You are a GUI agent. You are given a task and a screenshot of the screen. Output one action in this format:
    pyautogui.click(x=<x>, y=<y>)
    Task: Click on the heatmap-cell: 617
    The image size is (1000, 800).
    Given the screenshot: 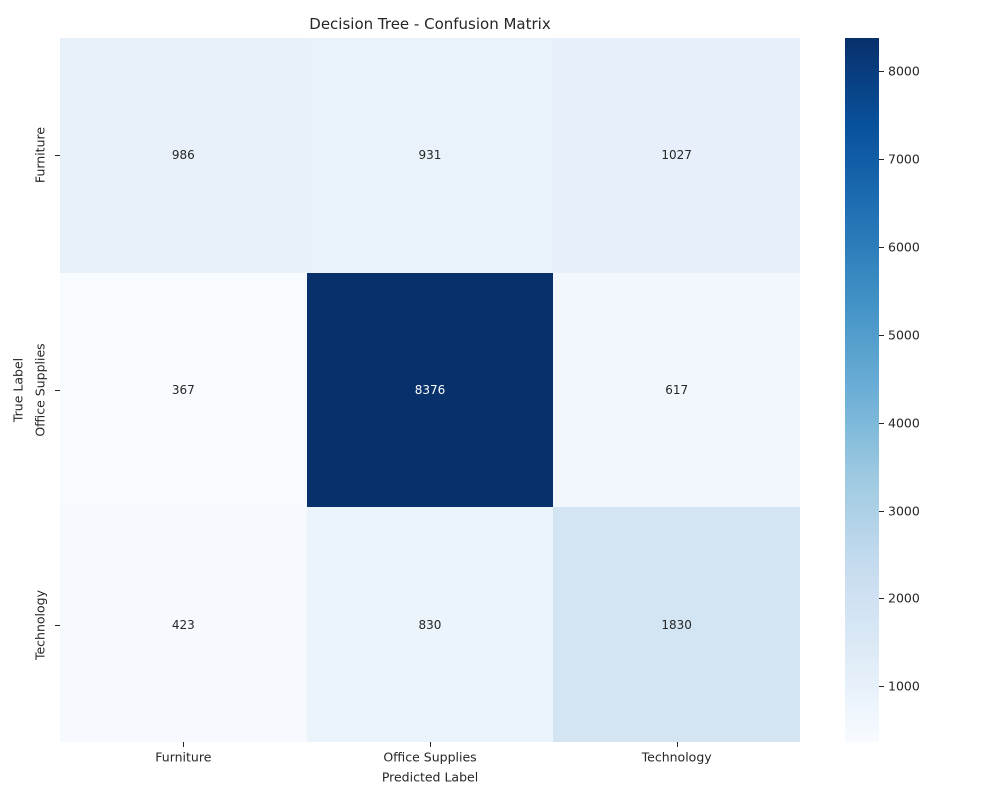 What is the action you would take?
    pyautogui.click(x=676, y=390)
    